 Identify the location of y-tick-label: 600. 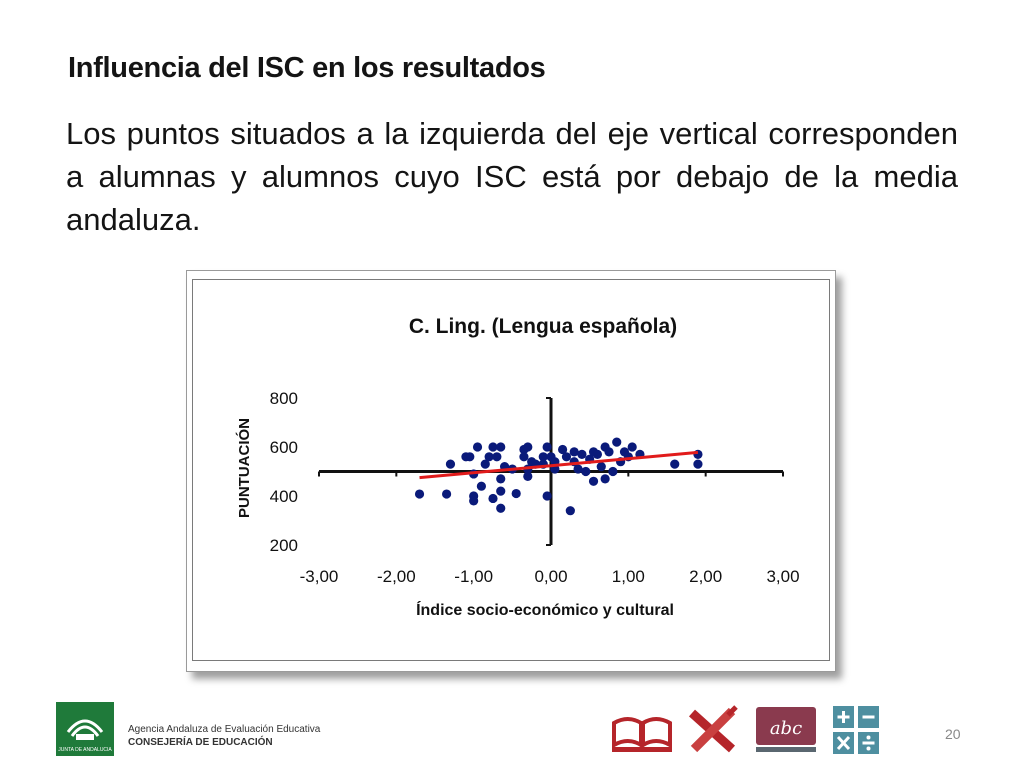
(284, 447).